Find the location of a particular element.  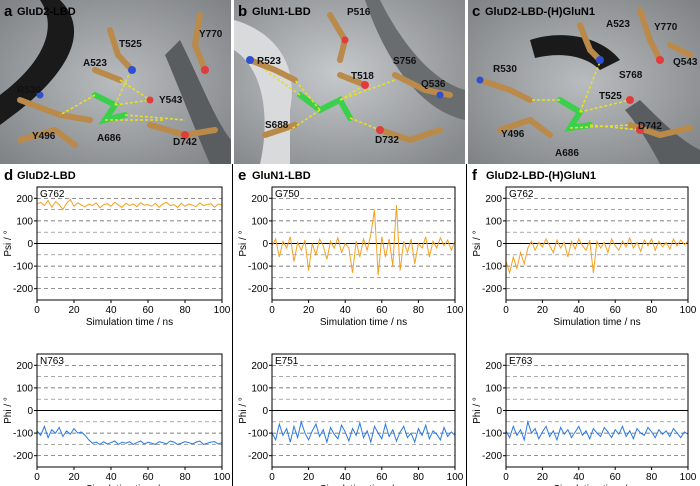

residue-label: S756 is located at coordinates (405, 61).